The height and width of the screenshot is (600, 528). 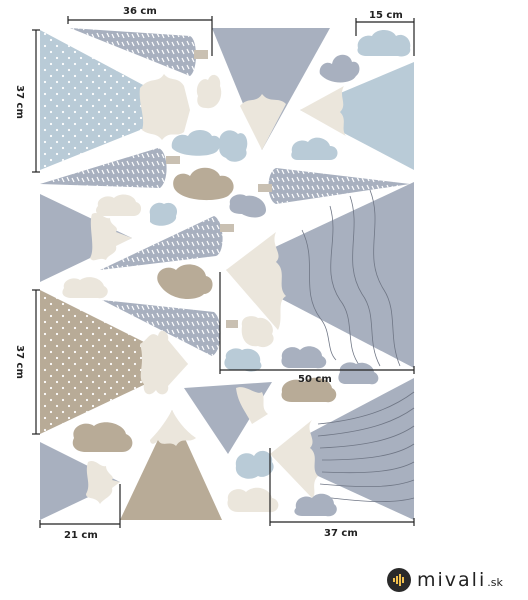 I want to click on cloud-beige-left, so click(x=185, y=281).